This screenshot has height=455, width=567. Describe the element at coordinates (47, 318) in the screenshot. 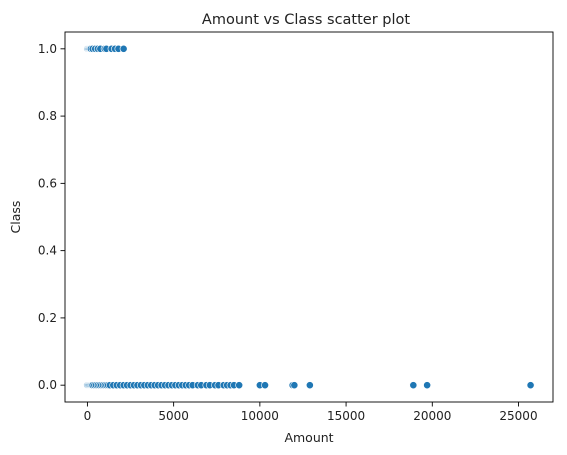

I see `y-tick-label: 0.2` at that location.